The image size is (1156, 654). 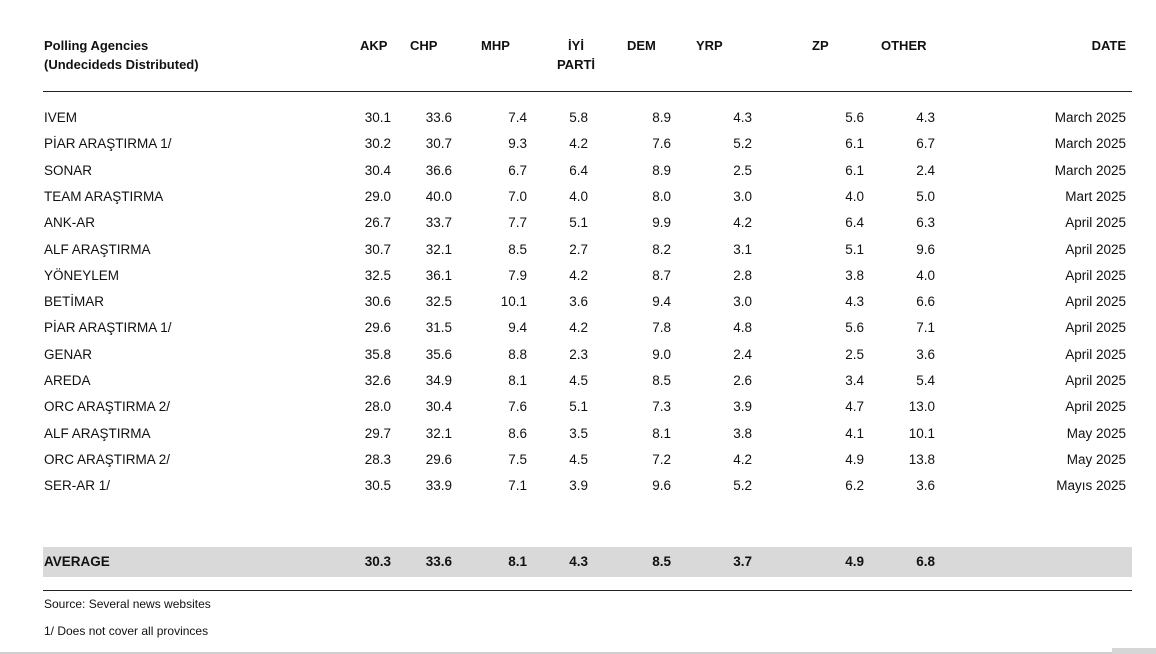 What do you see at coordinates (925, 486) in the screenshot?
I see `cell-other: 3.6` at bounding box center [925, 486].